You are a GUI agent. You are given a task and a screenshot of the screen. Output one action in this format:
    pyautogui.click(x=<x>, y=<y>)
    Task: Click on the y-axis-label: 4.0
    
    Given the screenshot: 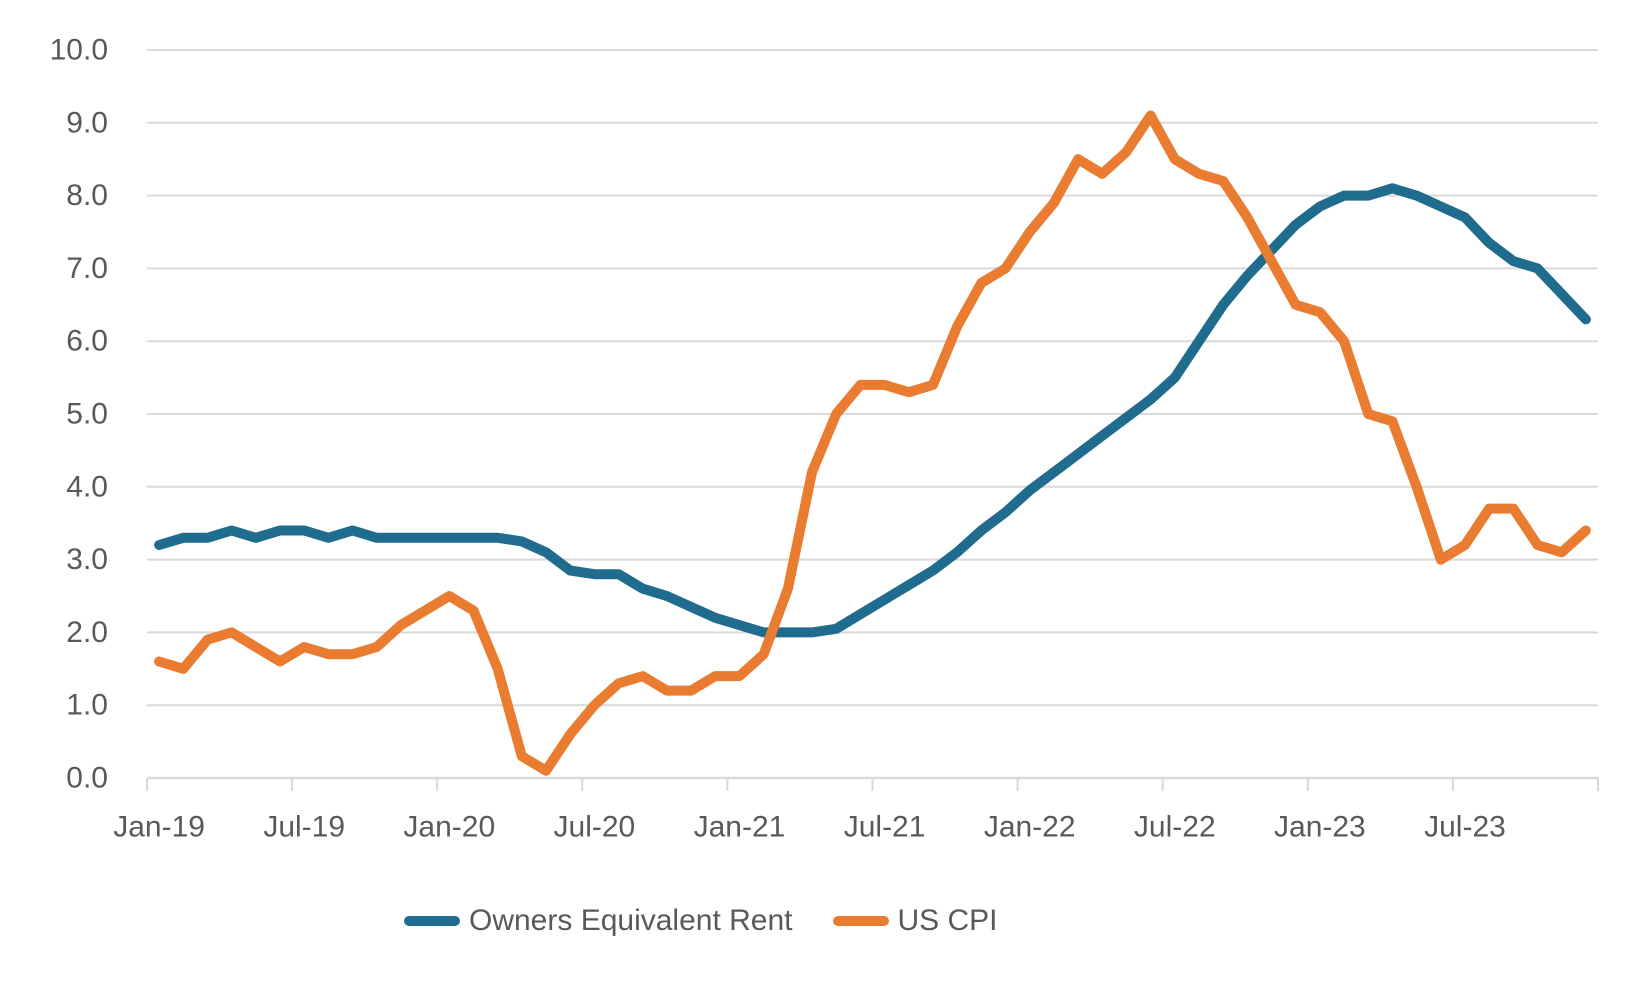 What is the action you would take?
    pyautogui.click(x=87, y=486)
    